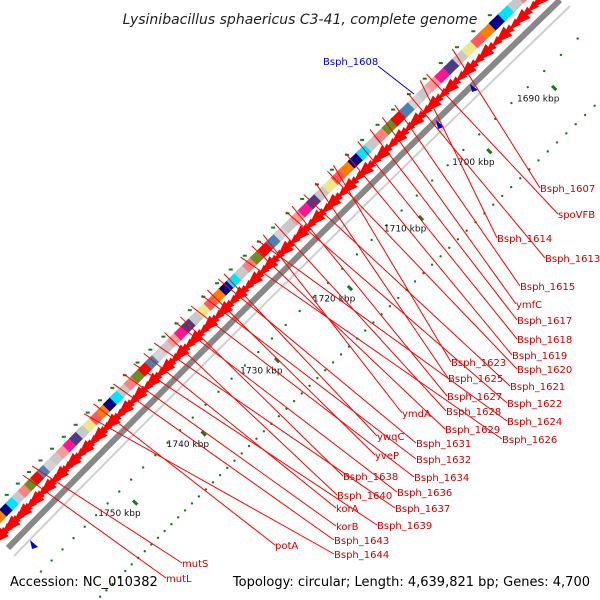 The width and height of the screenshot is (600, 600). I want to click on gene-label: potA, so click(286, 546).